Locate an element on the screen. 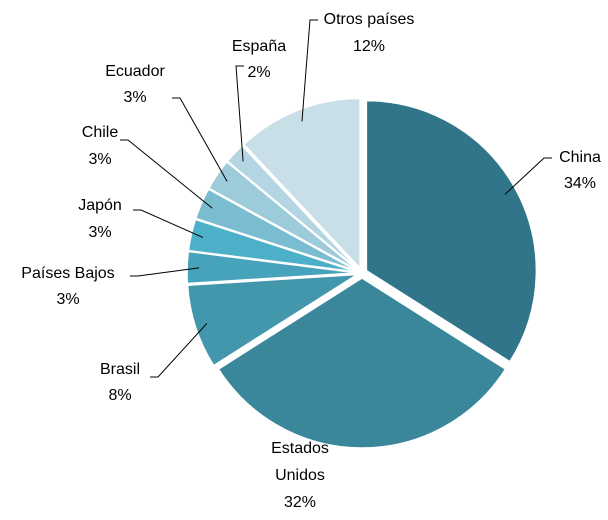  value-label: 8% is located at coordinates (119, 395).